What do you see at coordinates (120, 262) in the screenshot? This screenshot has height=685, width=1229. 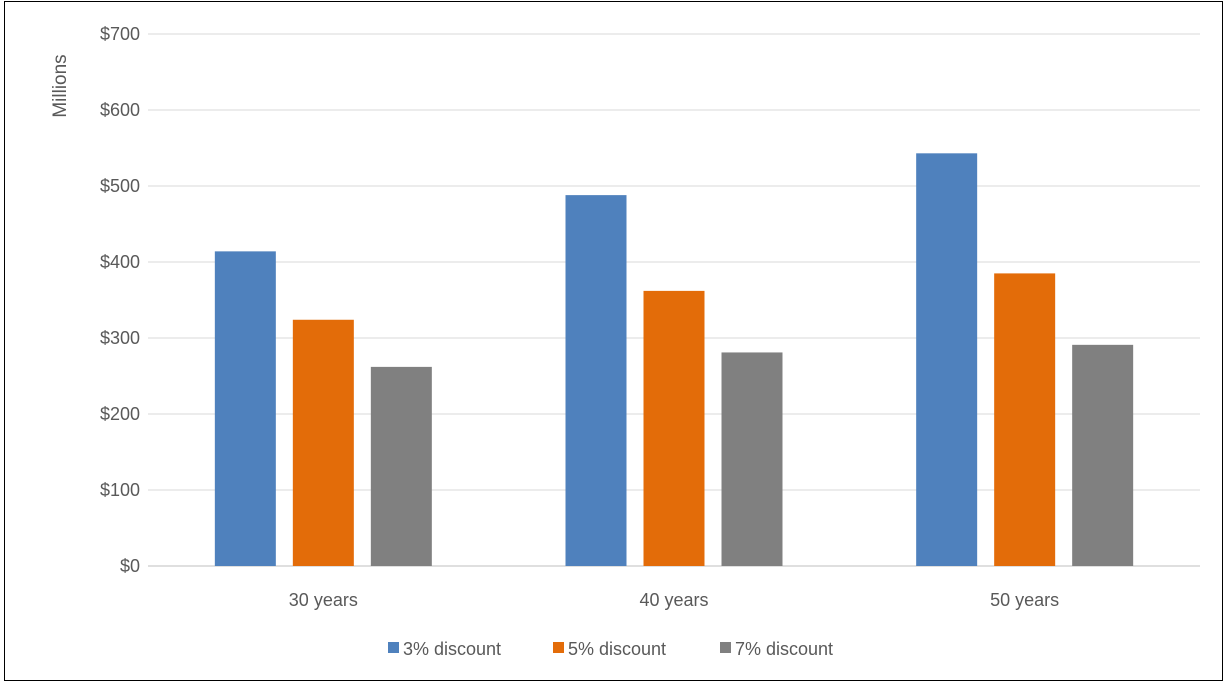 I see `y-tick-label: $400` at bounding box center [120, 262].